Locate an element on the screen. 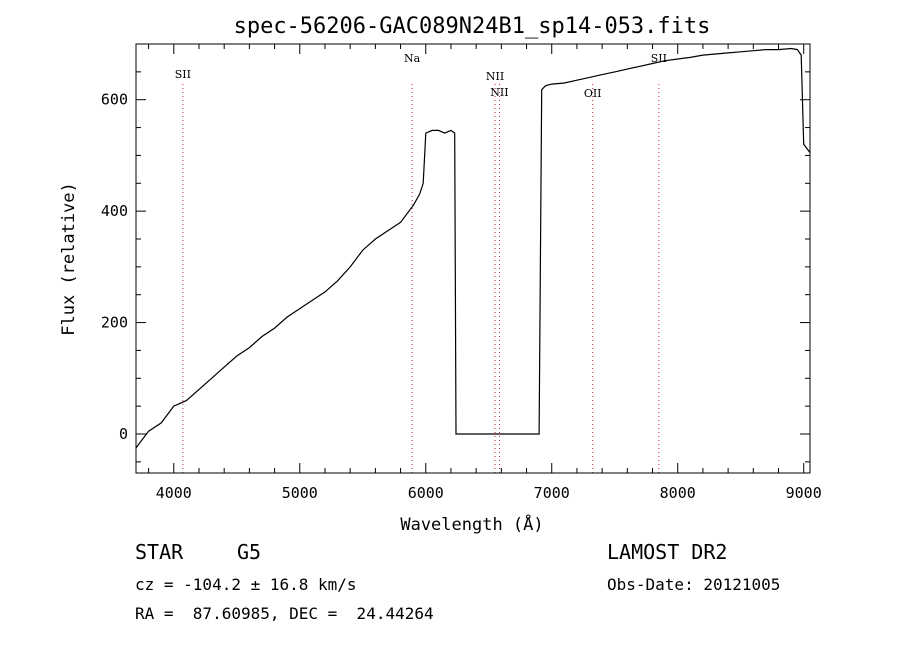 This screenshot has width=900, height=650. y-tick-label: 600 is located at coordinates (114, 100).